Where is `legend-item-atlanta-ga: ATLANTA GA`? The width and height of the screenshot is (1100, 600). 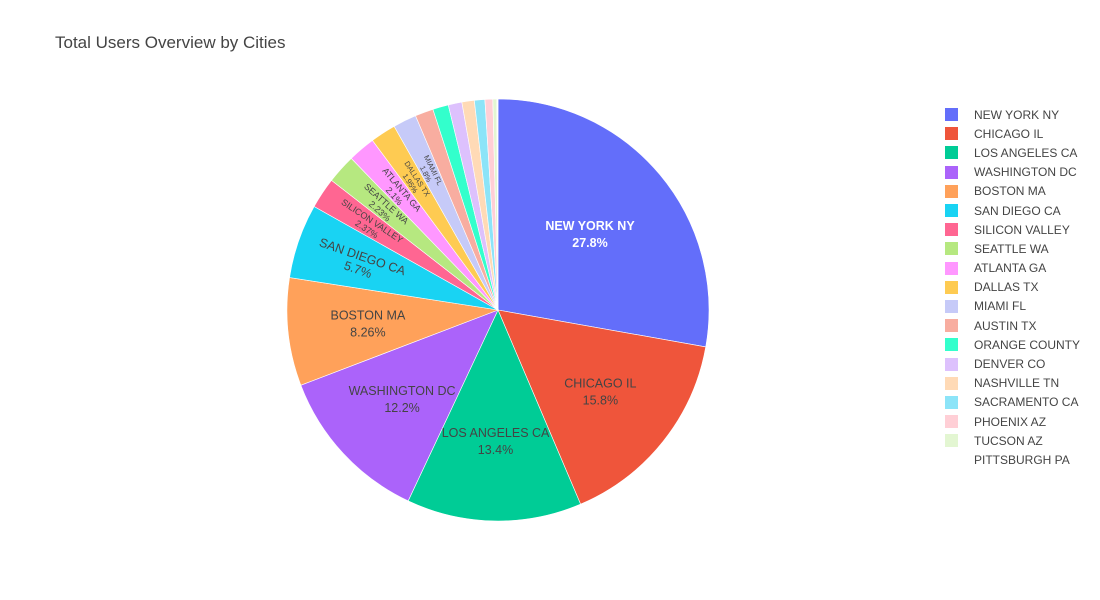 legend-item-atlanta-ga: ATLANTA GA is located at coordinates (1012, 268).